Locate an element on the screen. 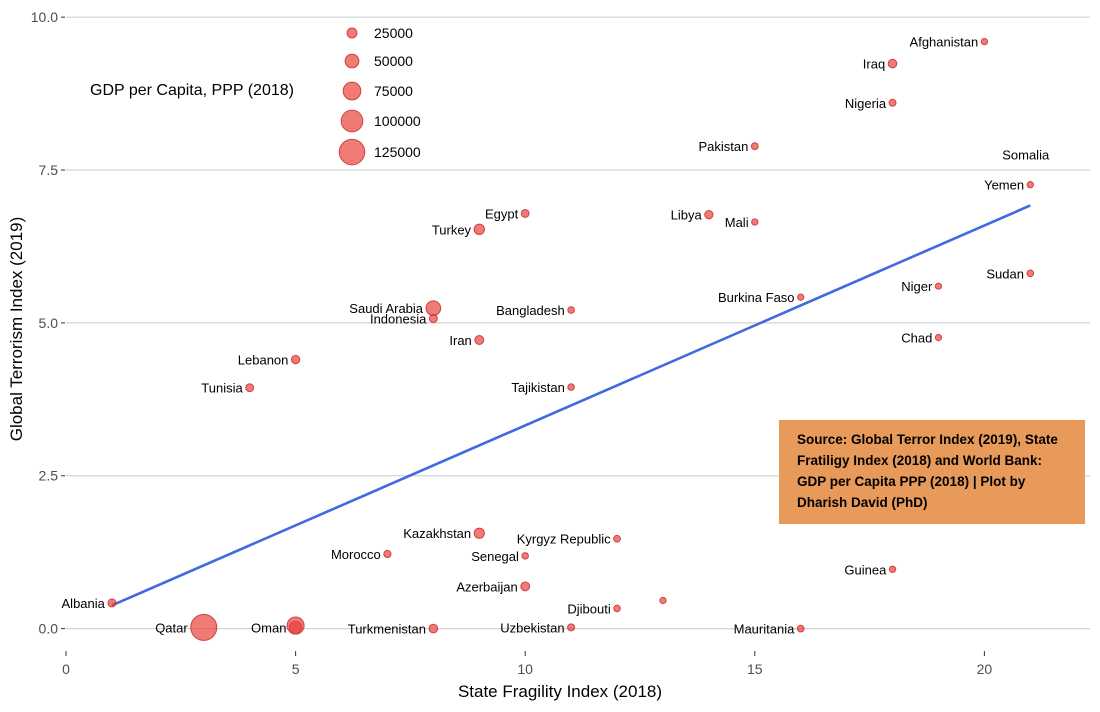 The width and height of the screenshot is (1100, 712). data-point-albania is located at coordinates (112, 603).